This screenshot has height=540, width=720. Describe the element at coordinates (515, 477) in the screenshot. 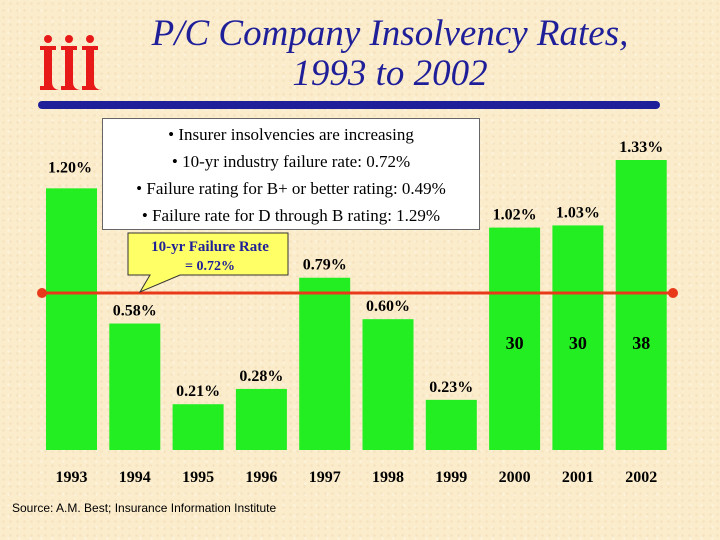

I see `x-tick-label: 2000` at that location.